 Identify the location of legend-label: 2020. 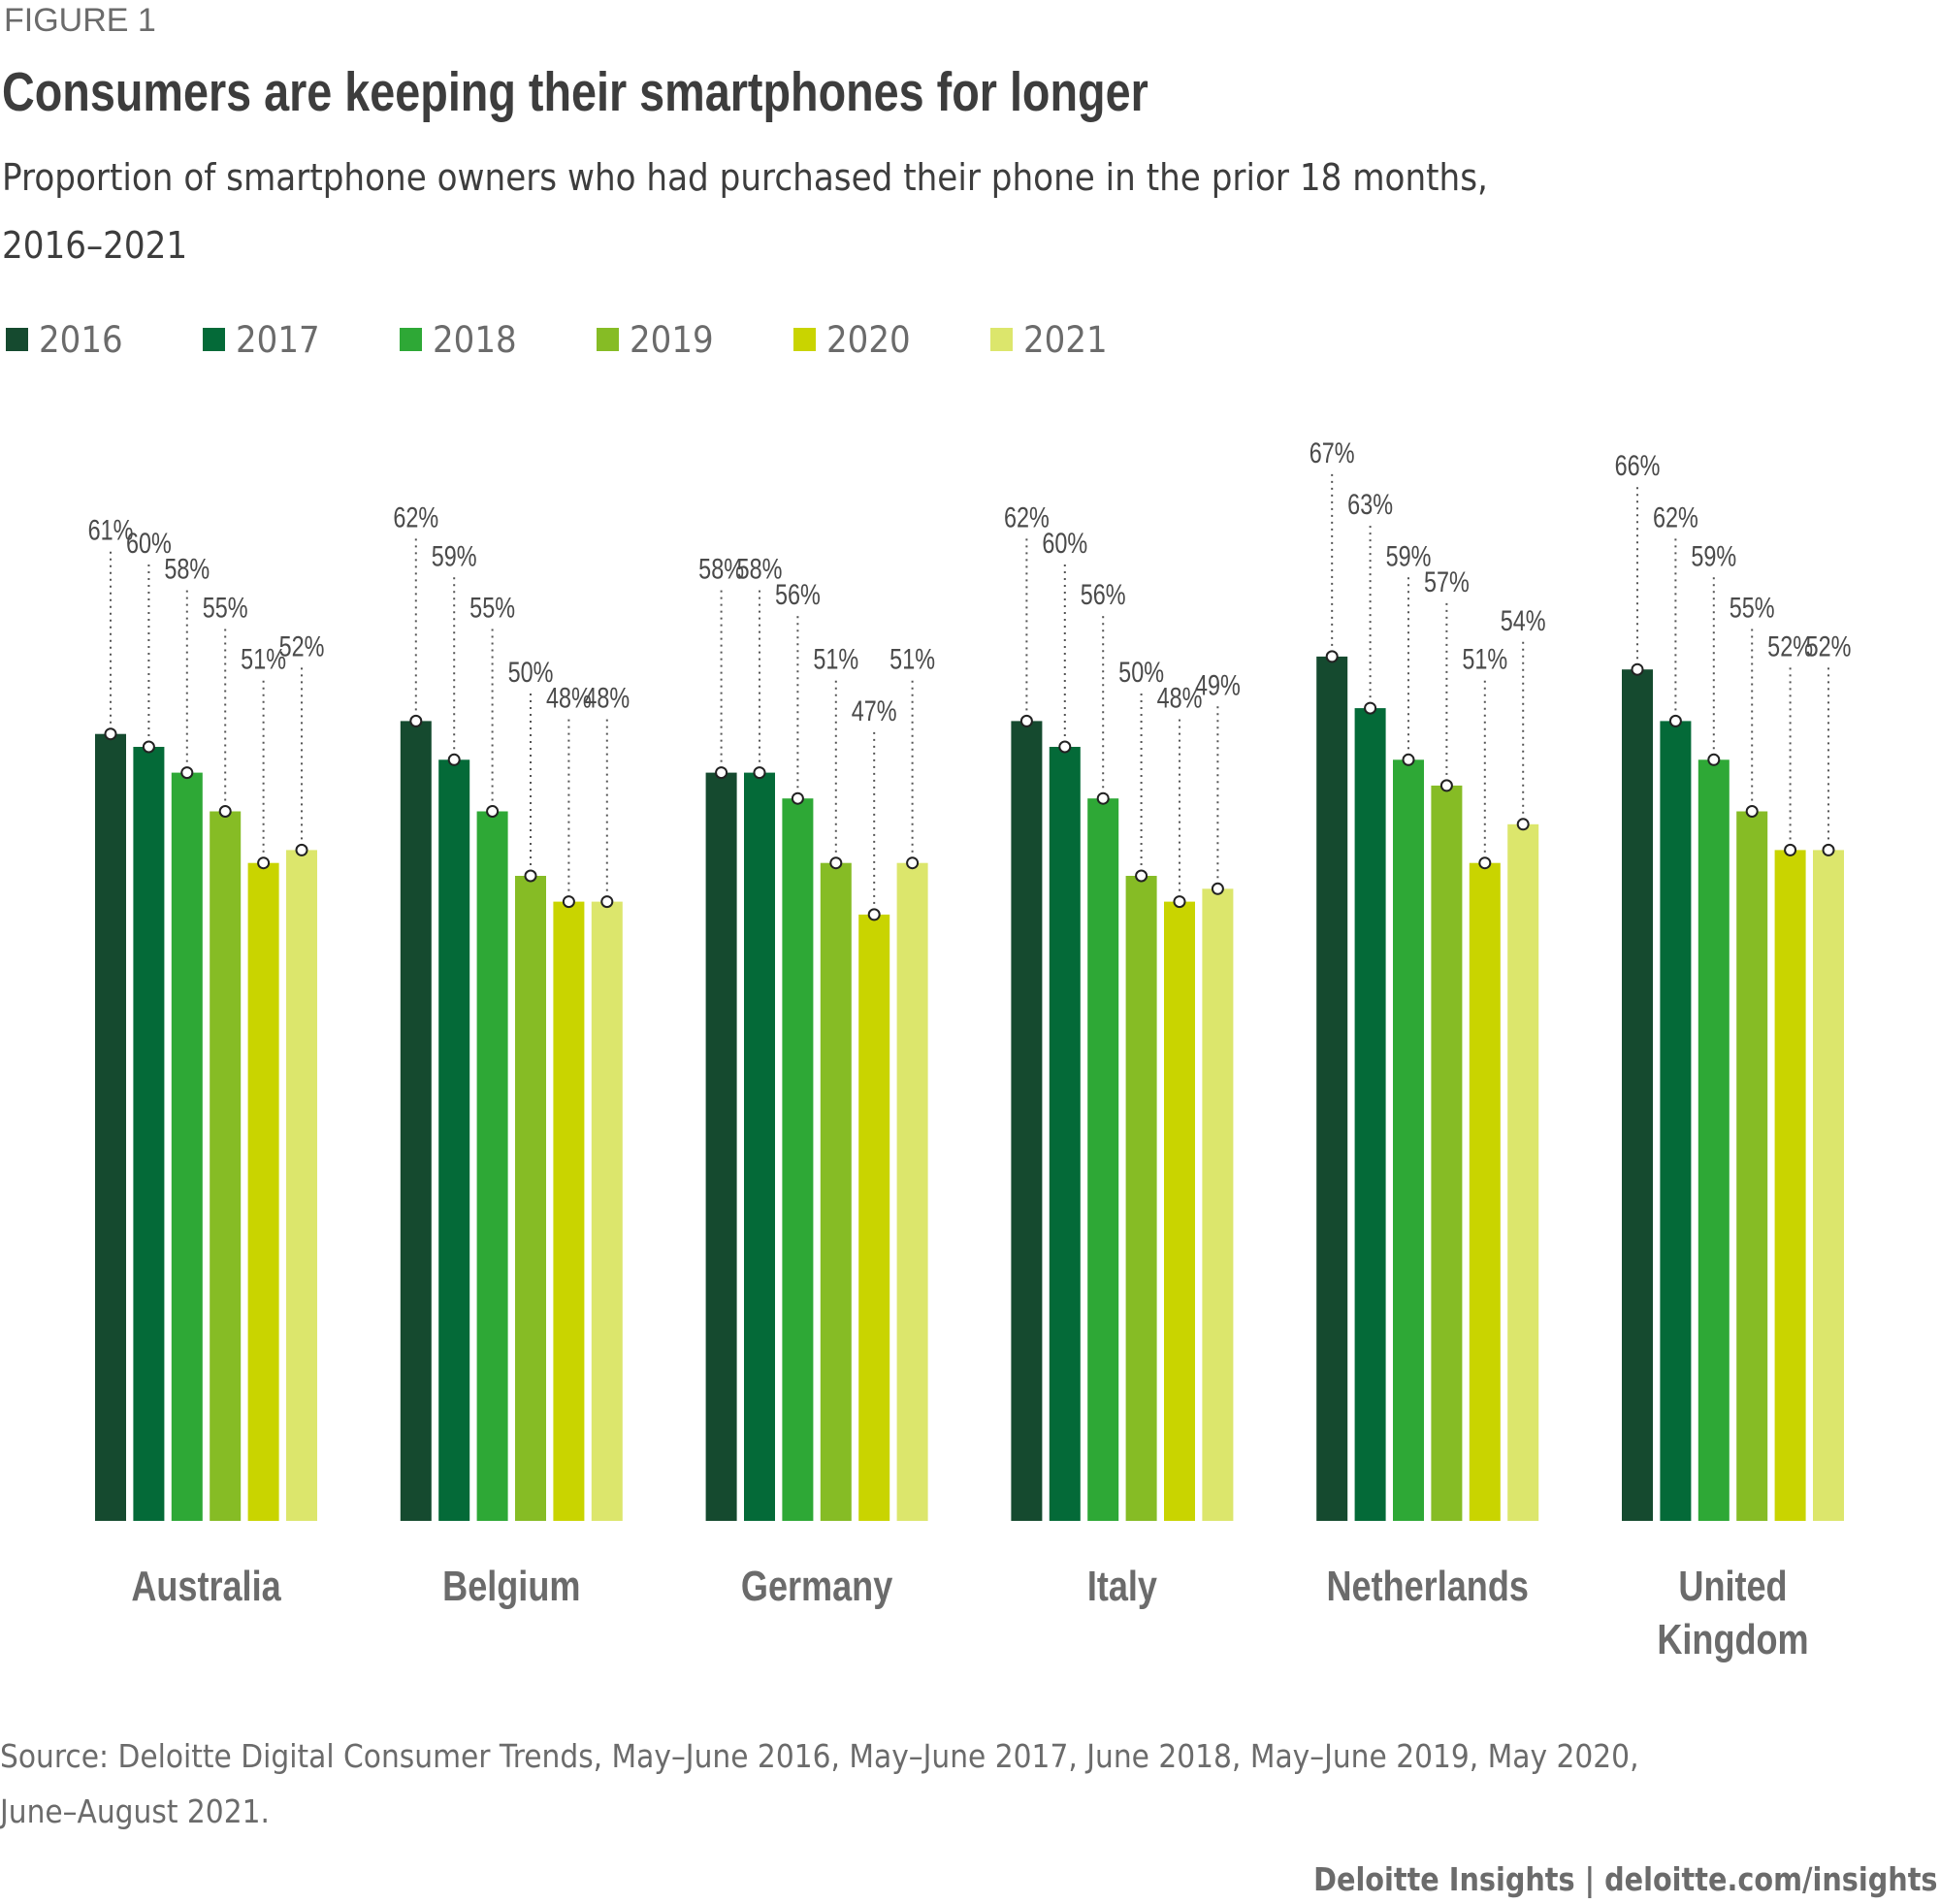
(868, 339).